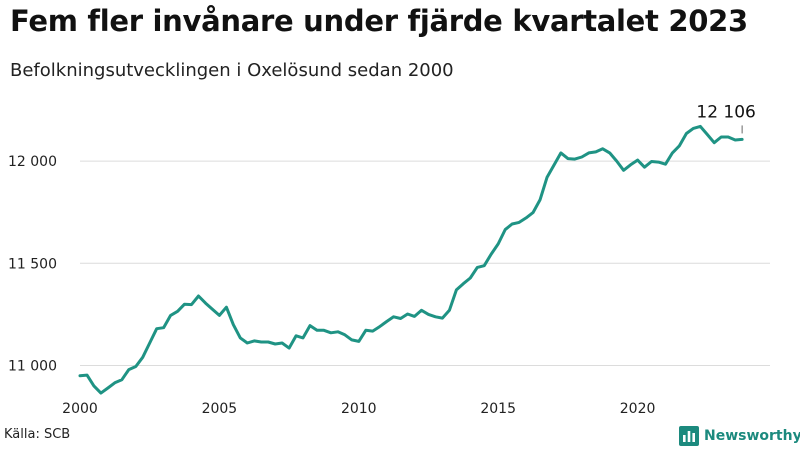 The image size is (800, 450). Describe the element at coordinates (359, 409) in the screenshot. I see `x-tick-label: 2010` at that location.